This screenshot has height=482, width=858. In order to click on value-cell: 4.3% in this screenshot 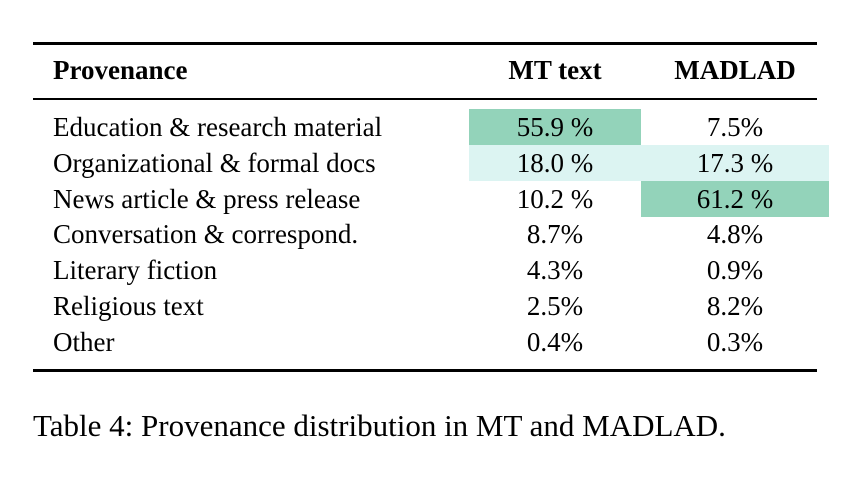, I will do `click(555, 270)`.